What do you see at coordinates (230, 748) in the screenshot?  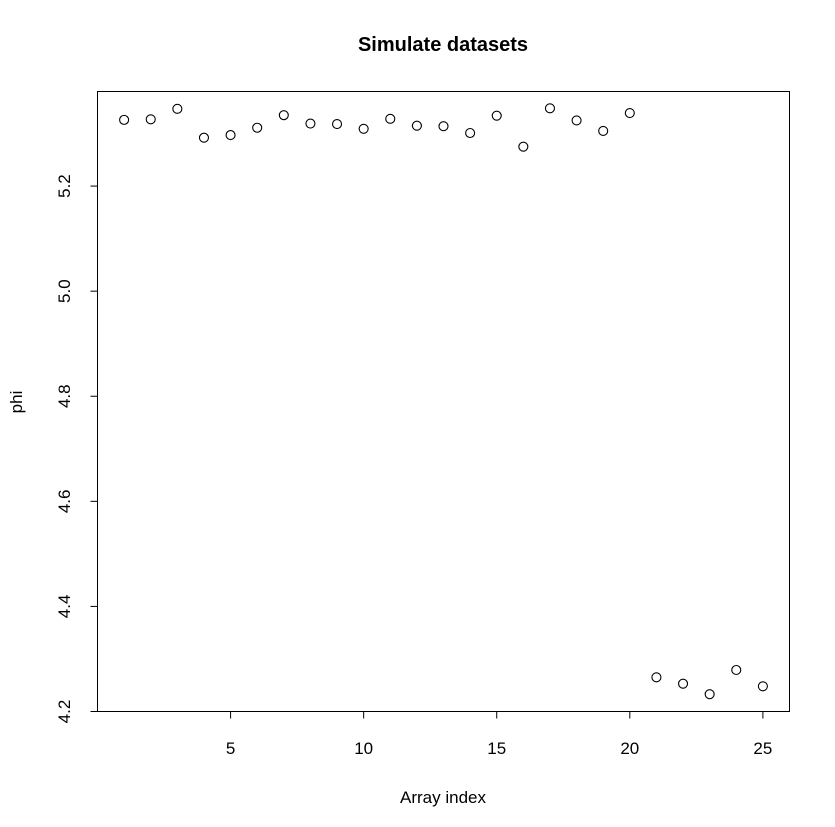 I see `x-tick-label: 5` at bounding box center [230, 748].